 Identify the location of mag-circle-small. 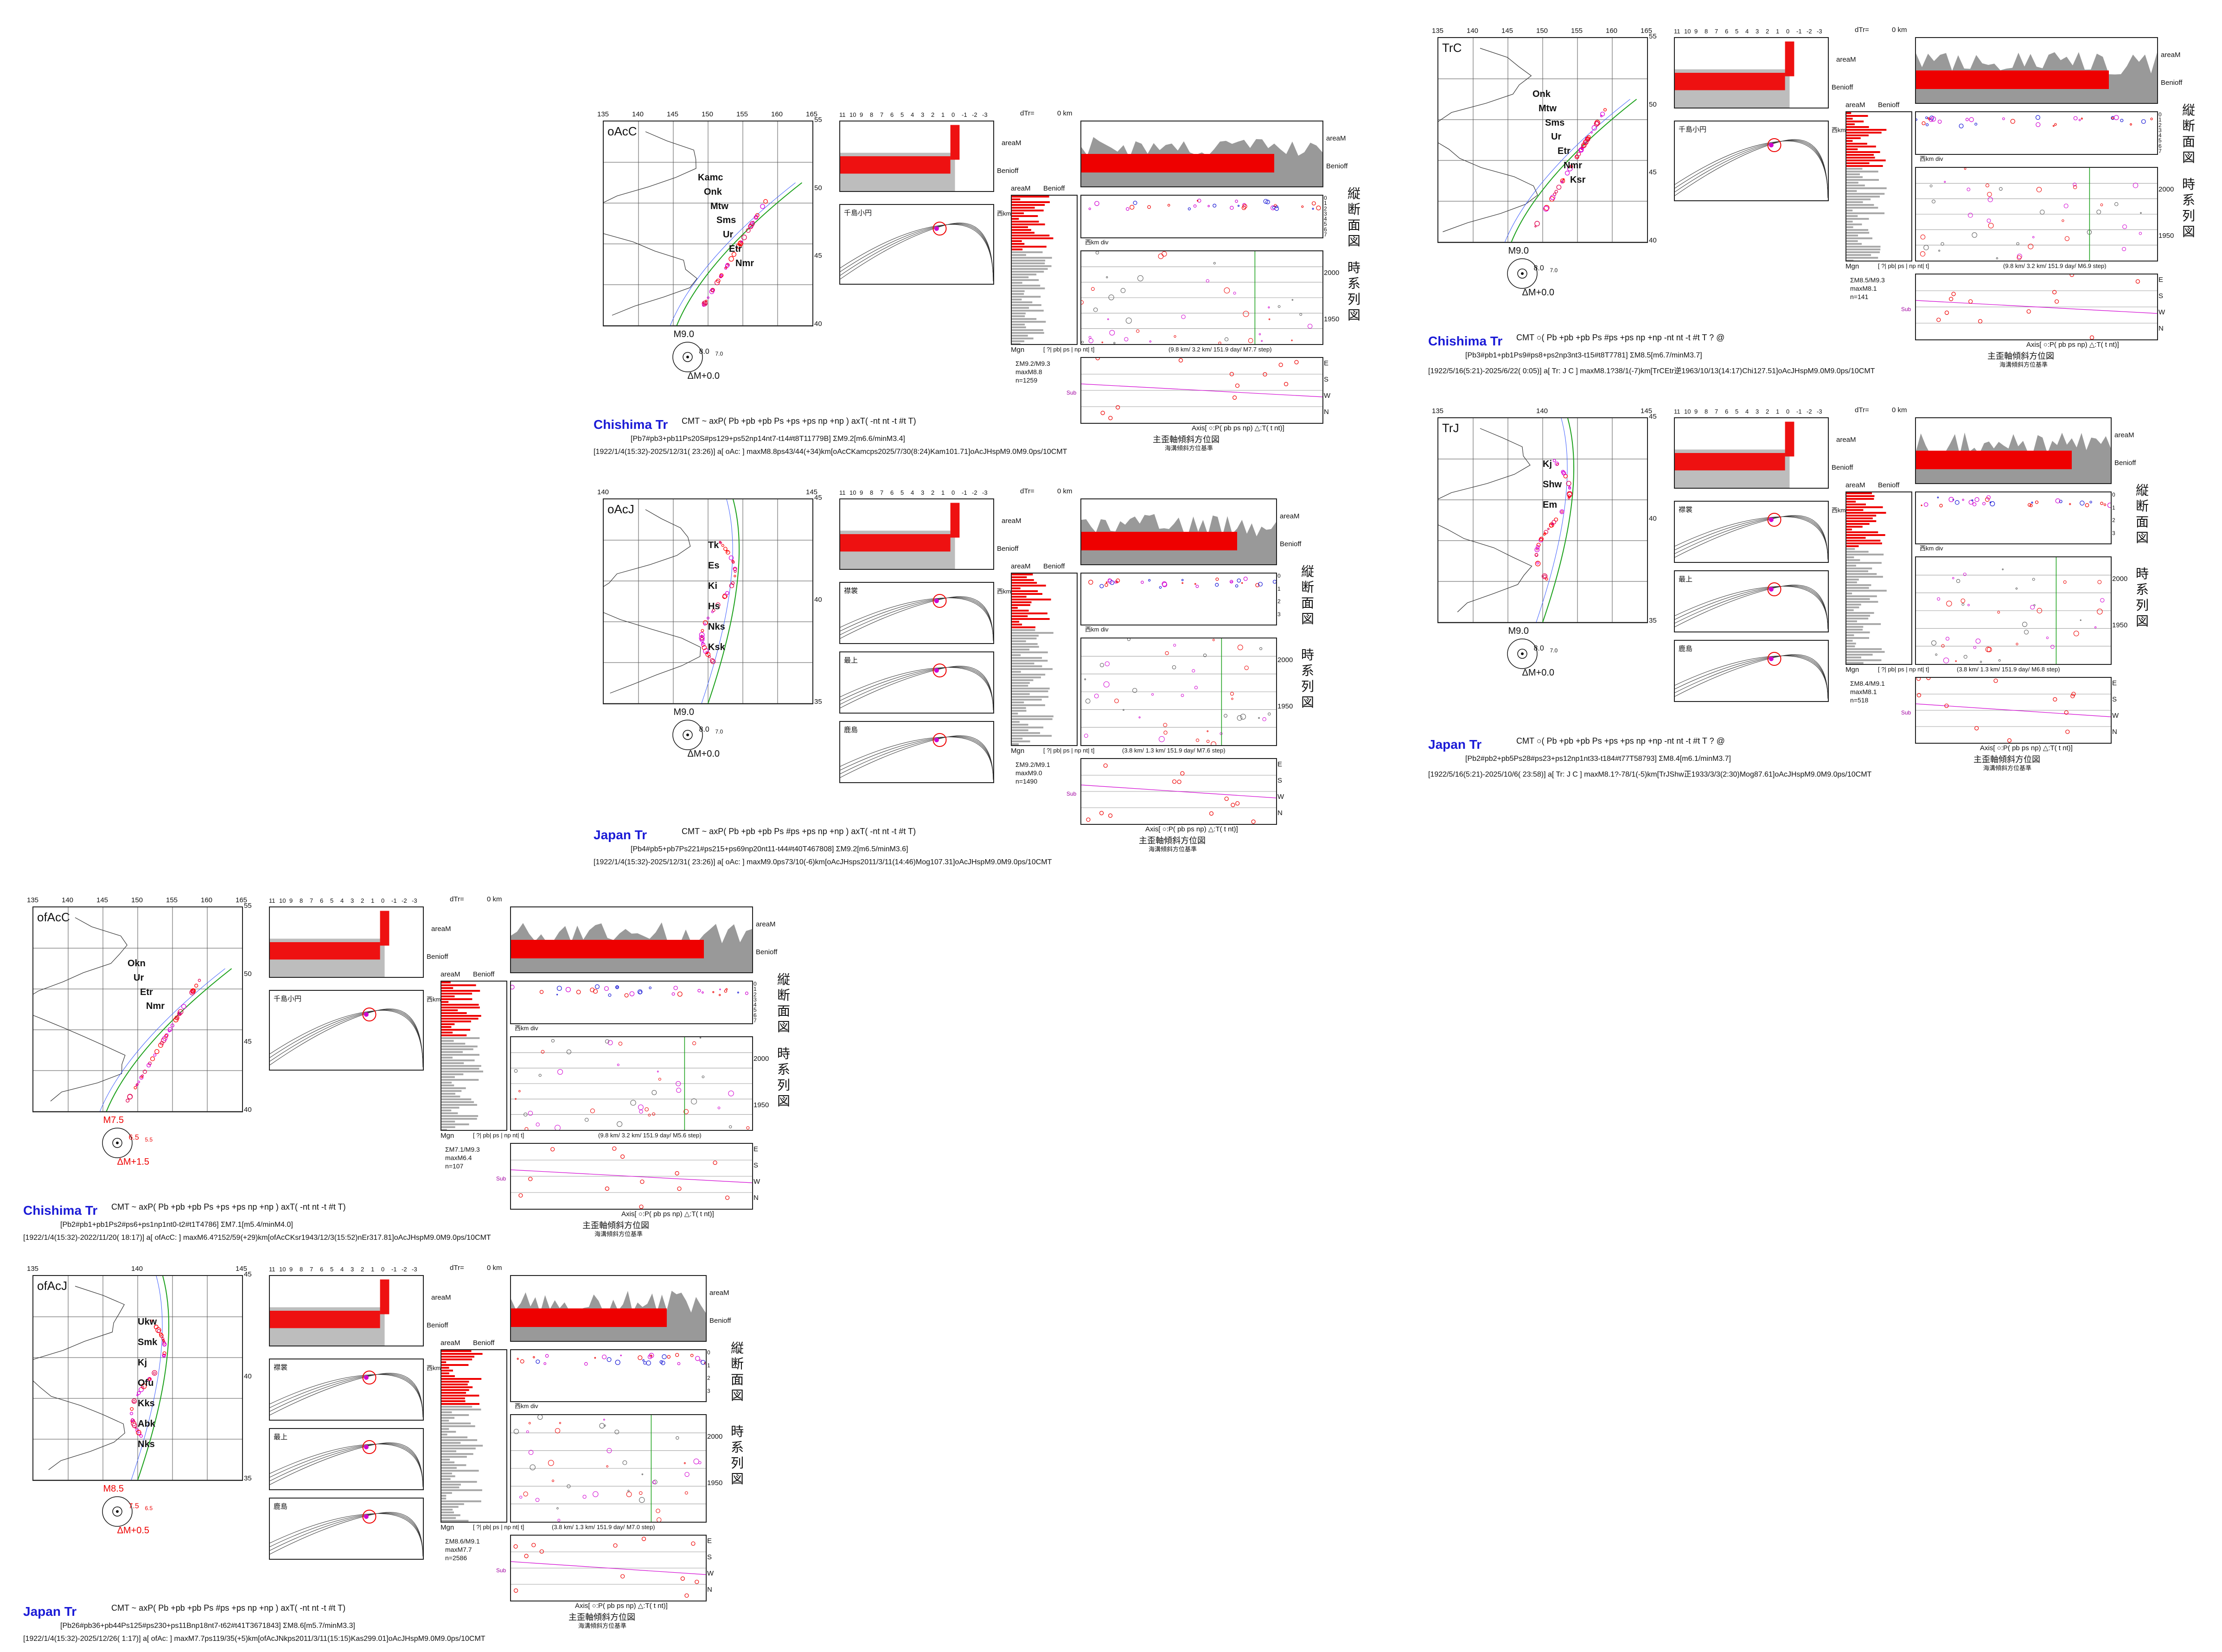
(687, 735).